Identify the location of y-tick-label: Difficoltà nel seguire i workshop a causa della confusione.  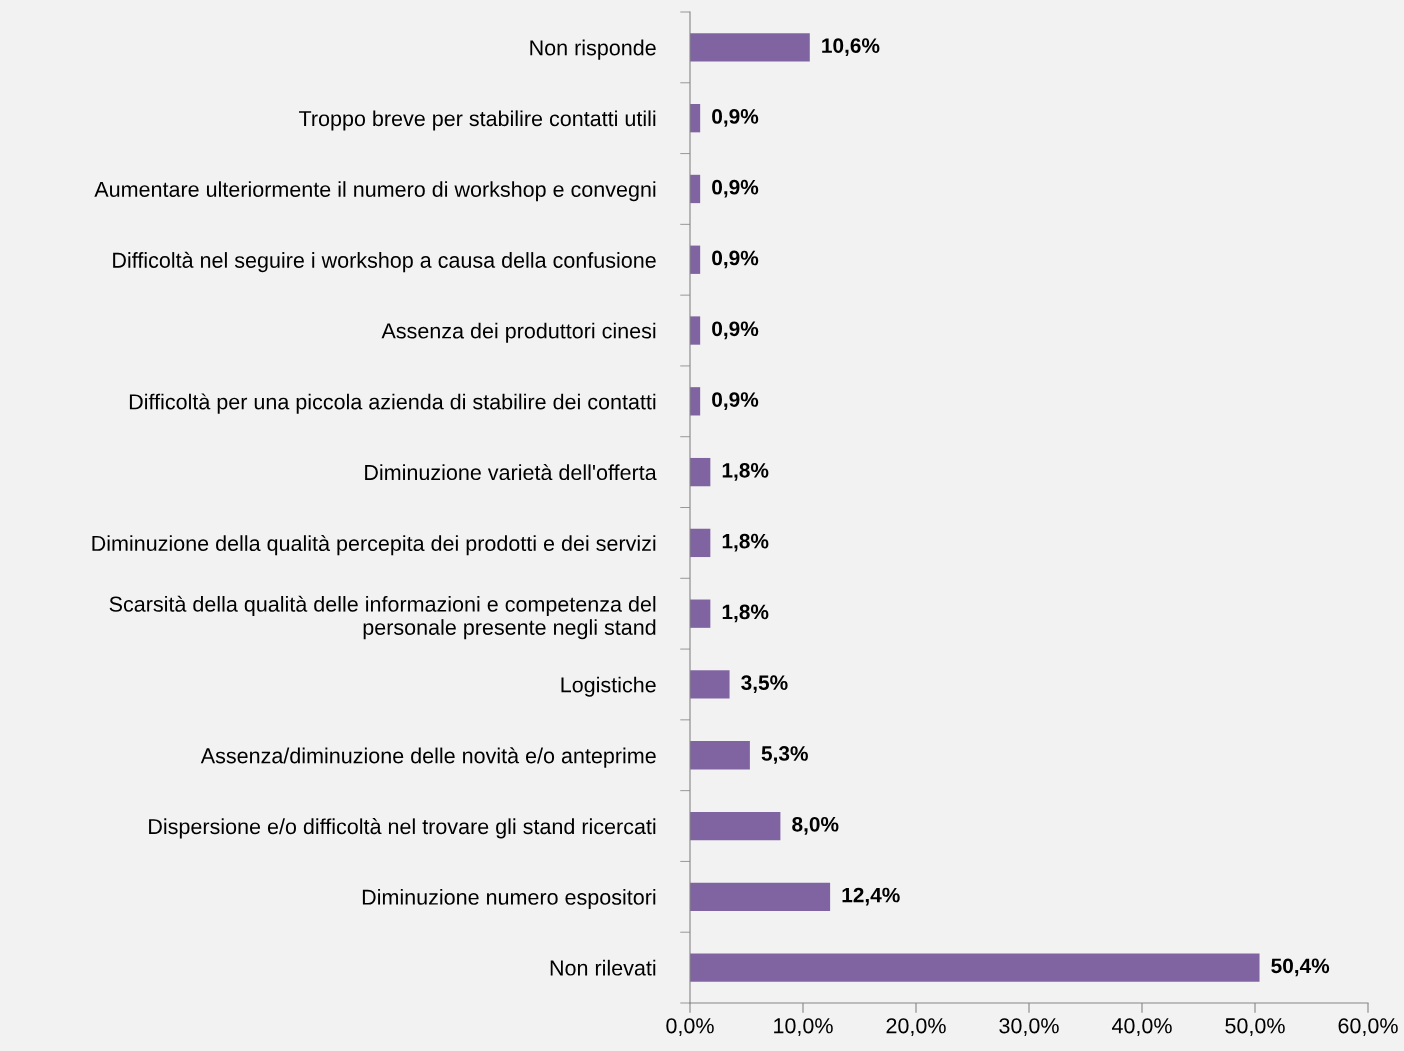
(384, 262).